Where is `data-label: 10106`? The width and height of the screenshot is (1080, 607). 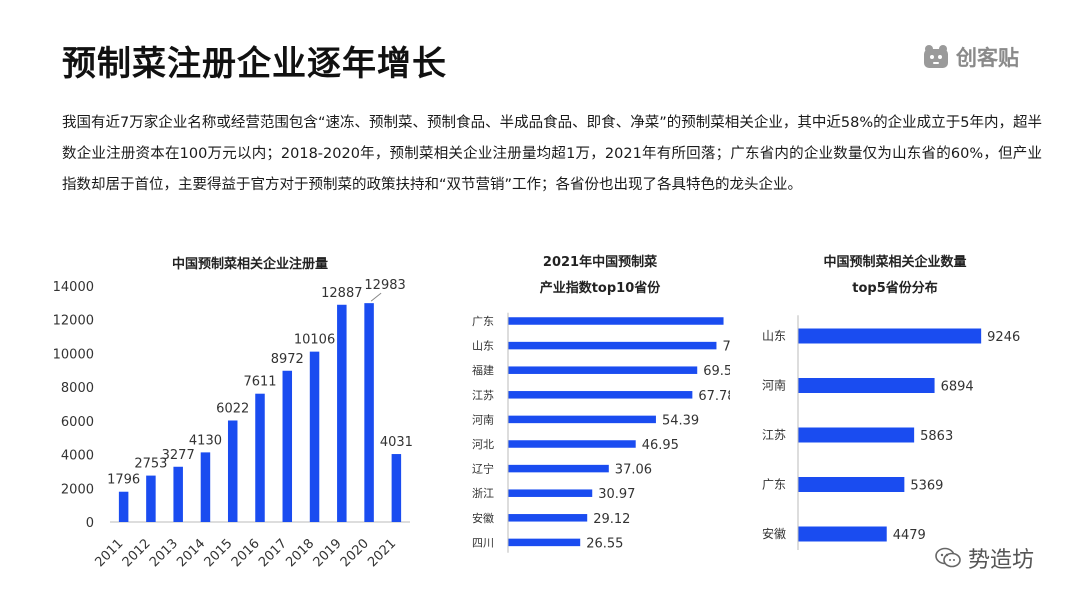 data-label: 10106 is located at coordinates (314, 340).